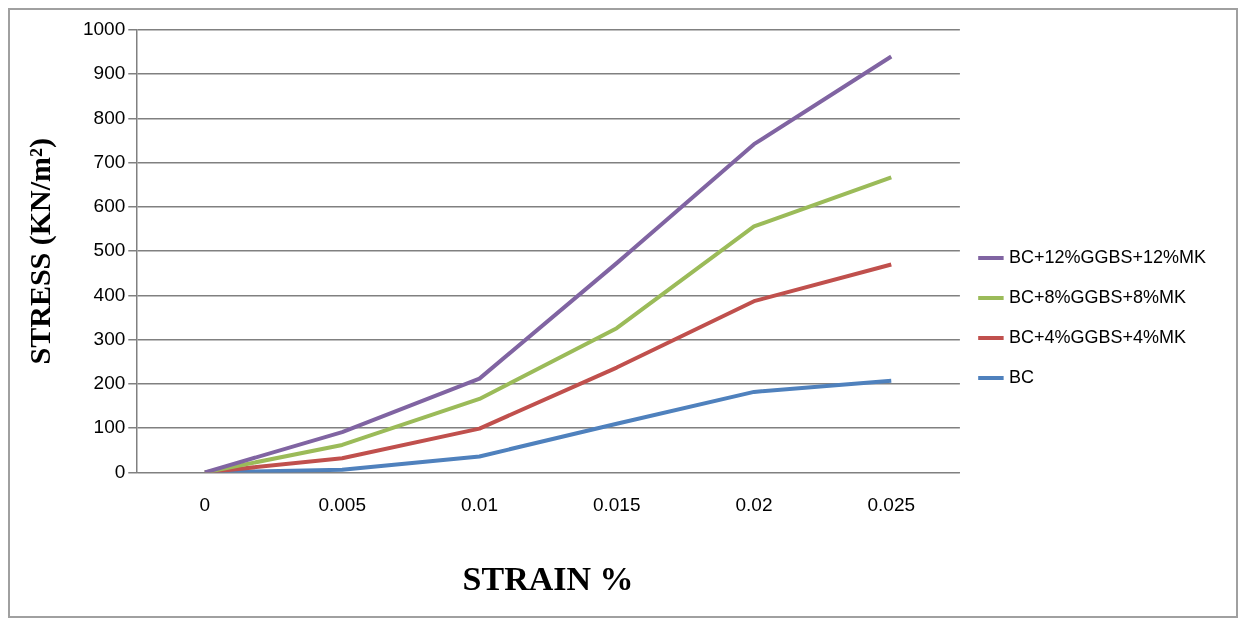 Image resolution: width=1247 pixels, height=626 pixels. What do you see at coordinates (616, 505) in the screenshot?
I see `x-tick-label: 0.015` at bounding box center [616, 505].